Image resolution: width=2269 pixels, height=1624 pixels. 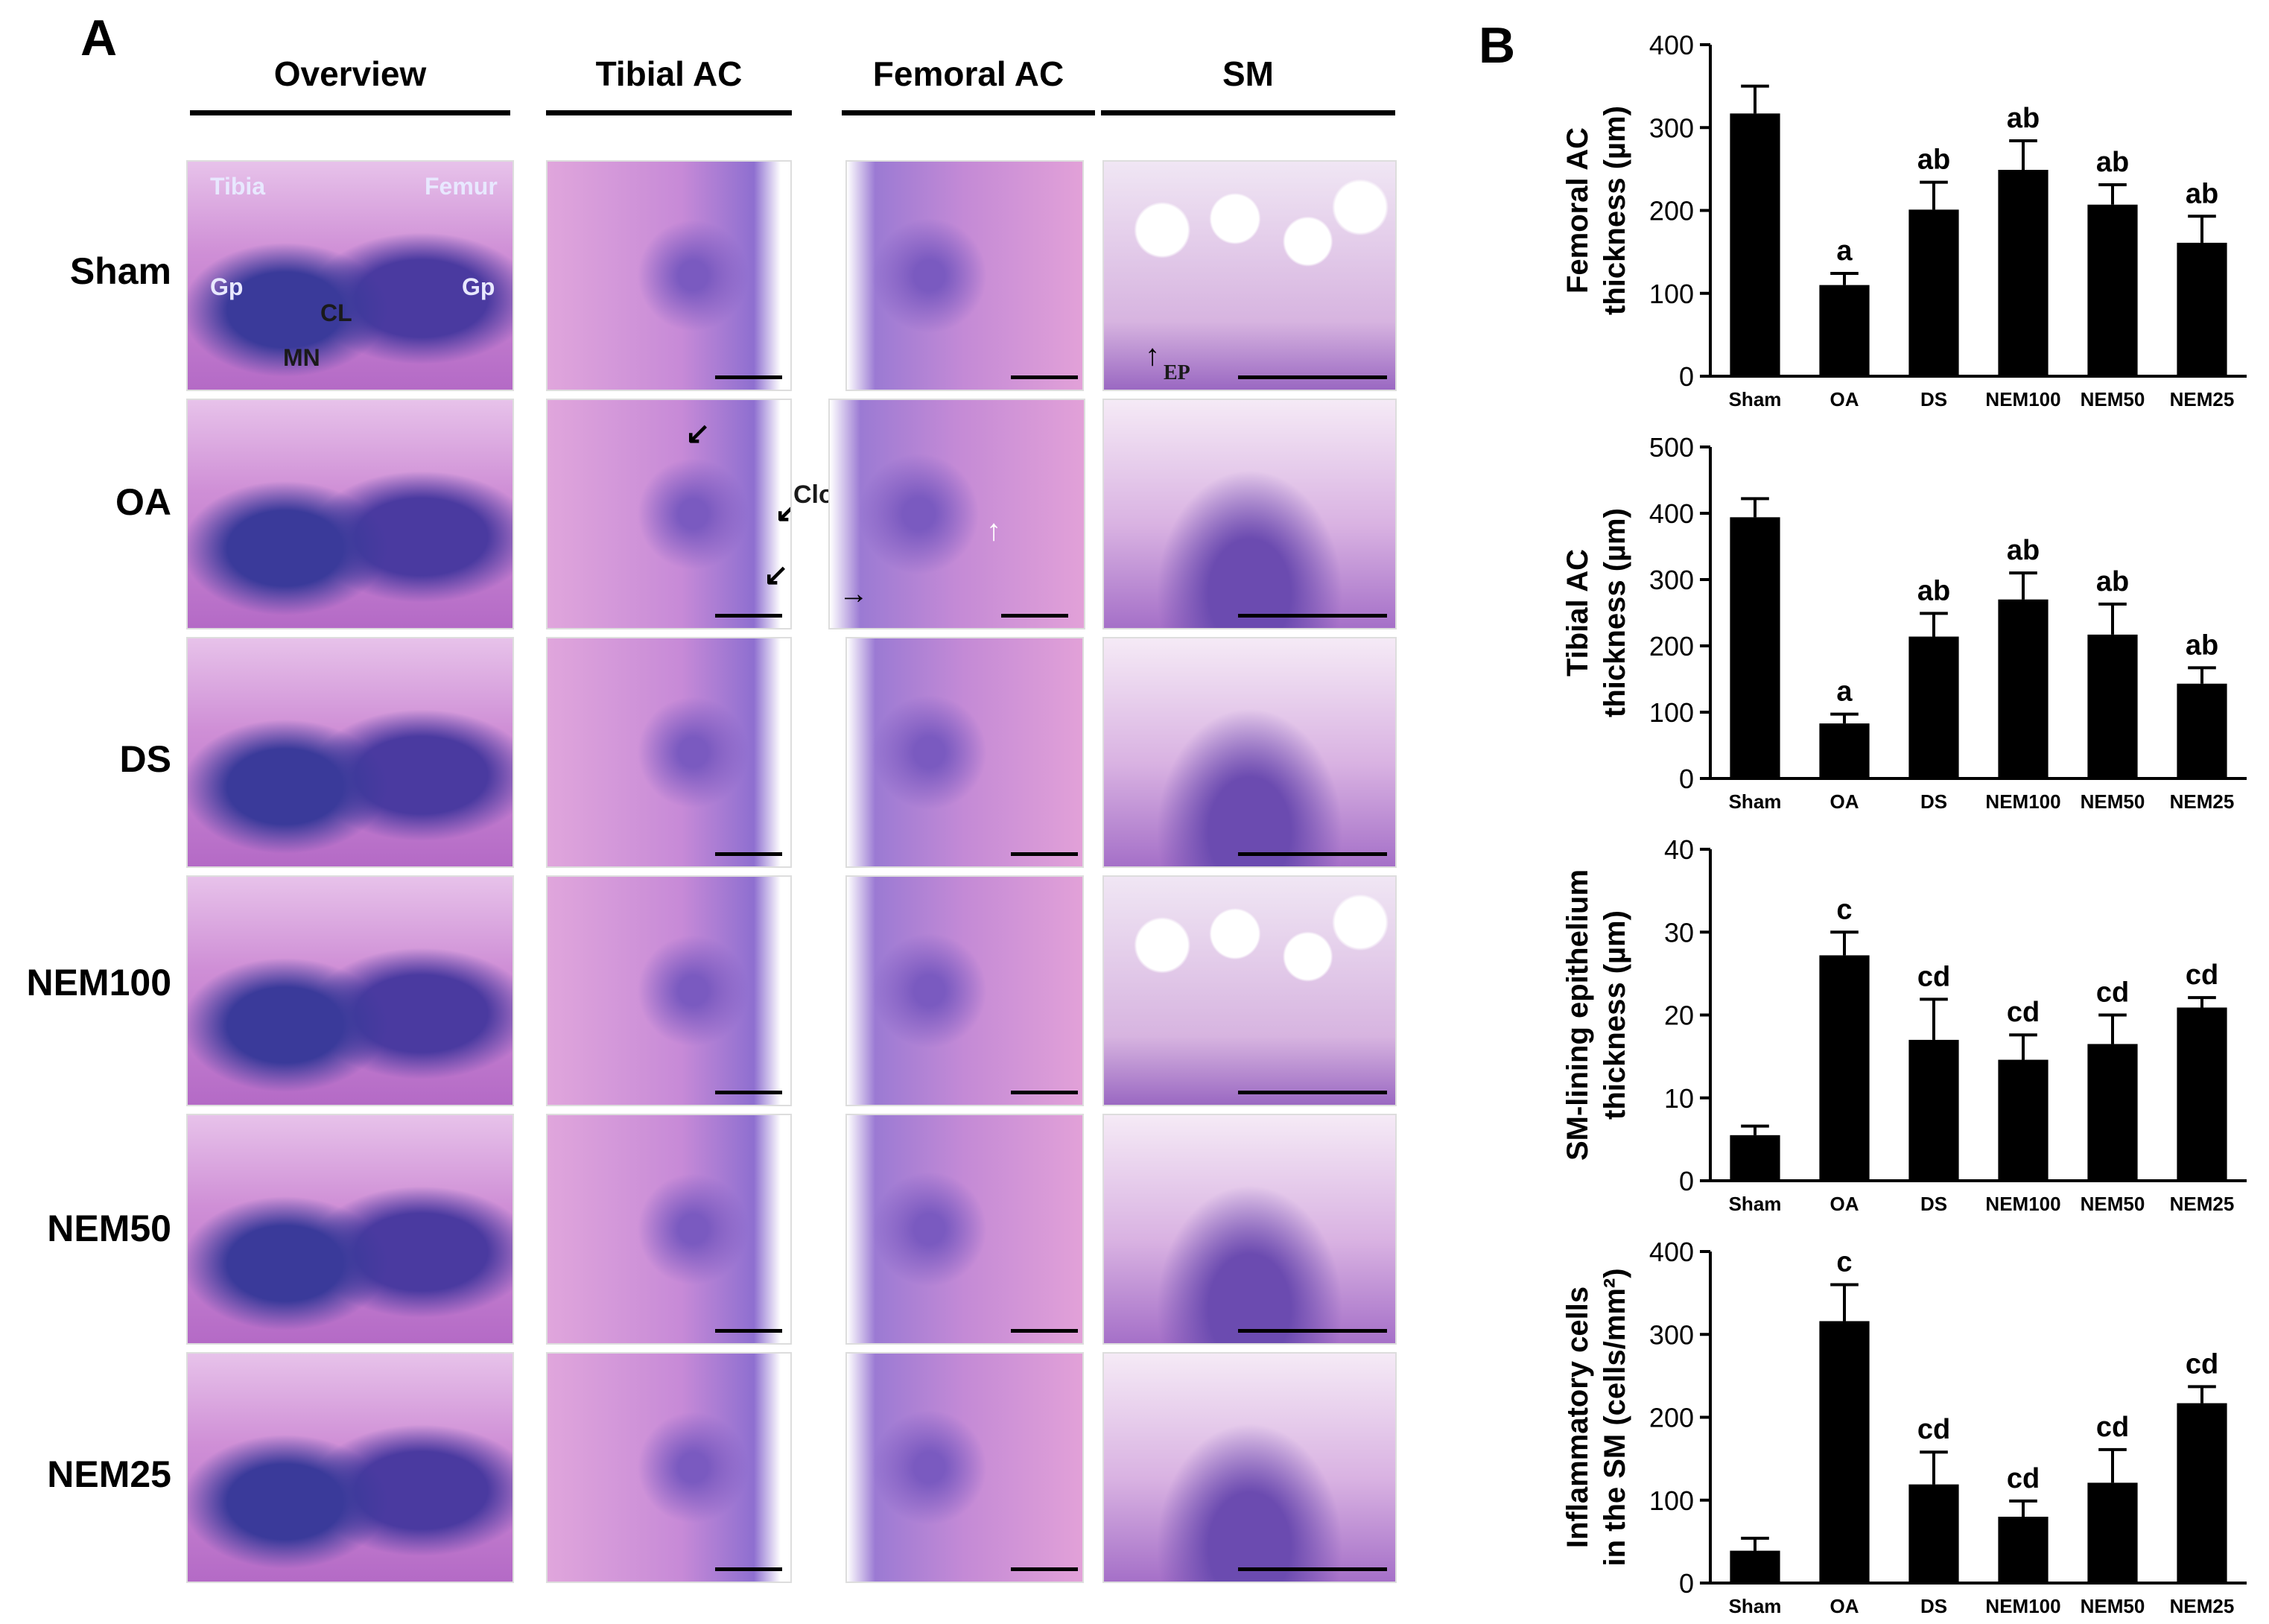 What do you see at coordinates (1671, 1252) in the screenshot?
I see `y-tick-label: 400` at bounding box center [1671, 1252].